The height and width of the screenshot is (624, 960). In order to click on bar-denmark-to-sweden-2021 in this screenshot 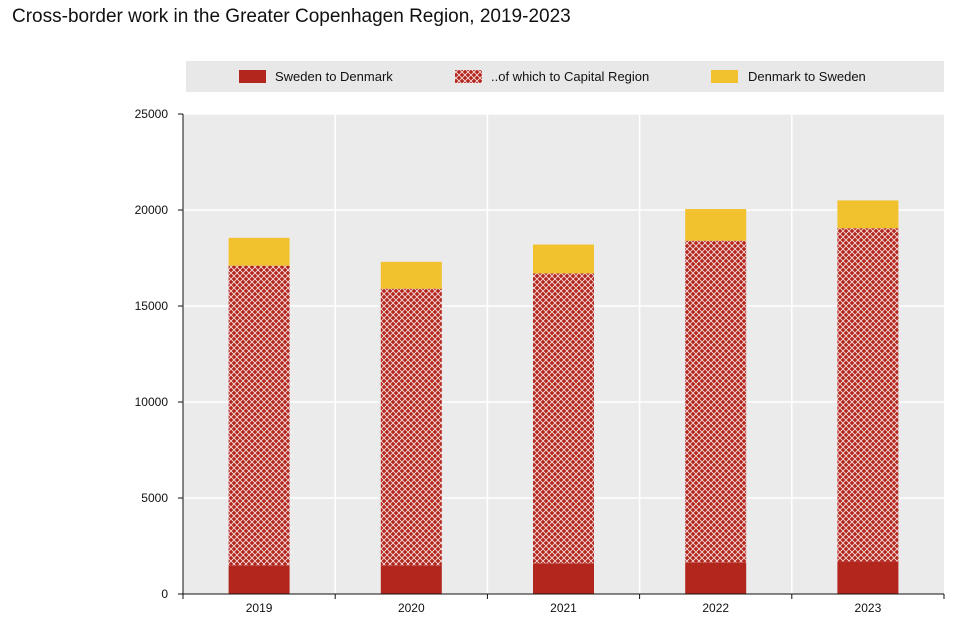, I will do `click(563, 259)`.